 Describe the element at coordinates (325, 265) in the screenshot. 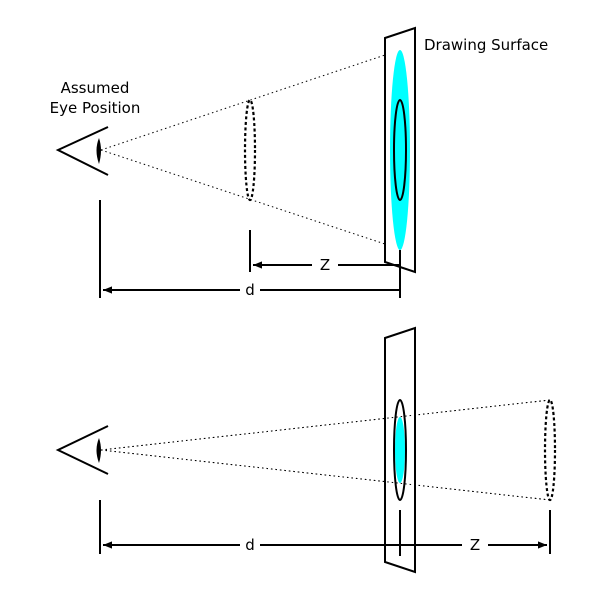

I see `z-label-top: Z` at that location.